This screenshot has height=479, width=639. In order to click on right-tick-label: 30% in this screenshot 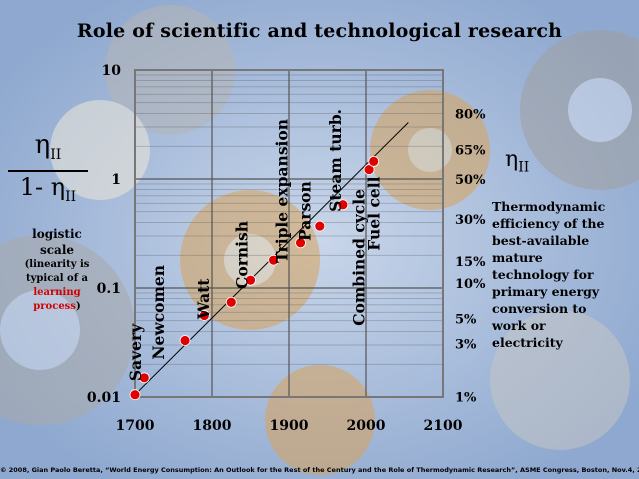, I will do `click(470, 220)`.